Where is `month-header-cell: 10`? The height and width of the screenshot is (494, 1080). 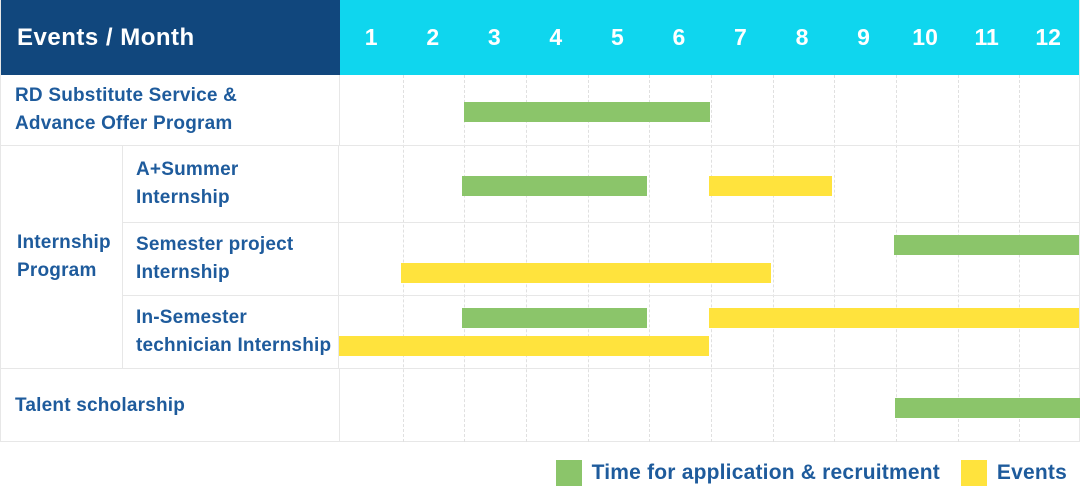 month-header-cell: 10 is located at coordinates (925, 37).